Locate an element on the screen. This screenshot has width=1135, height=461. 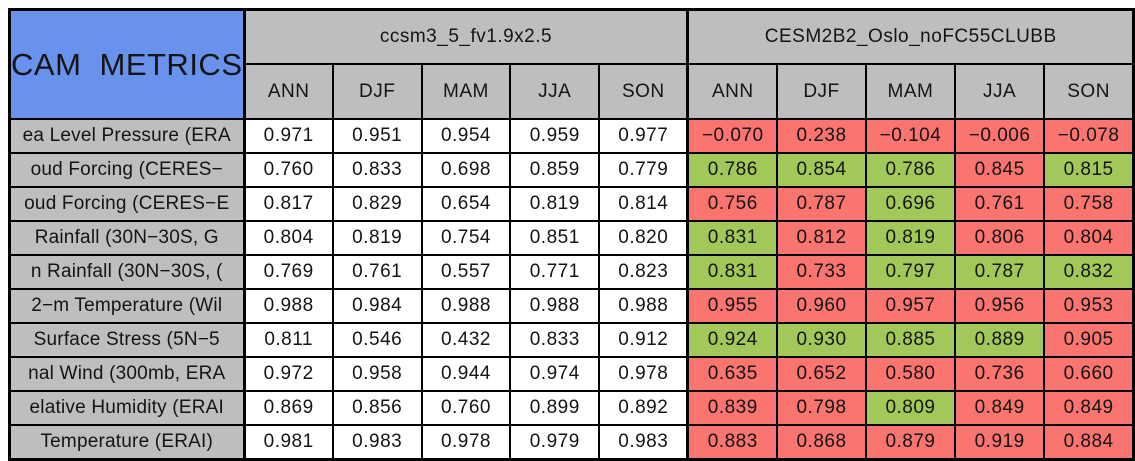
cesm-value-cell: 0.854 is located at coordinates (821, 170).